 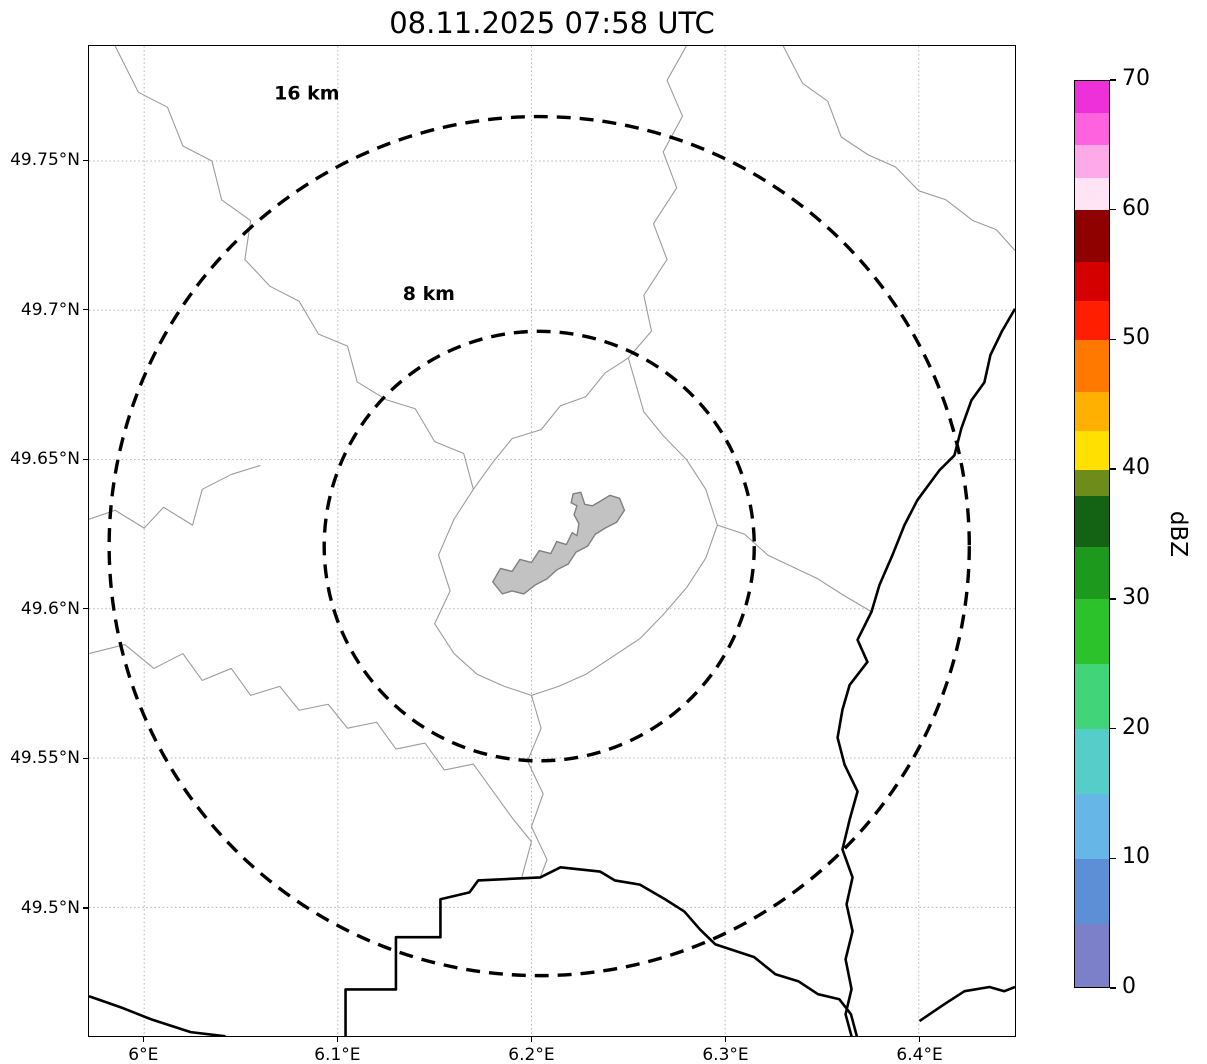 I want to click on figure-title: 08.11.2025 07:58 UTC, so click(x=552, y=23).